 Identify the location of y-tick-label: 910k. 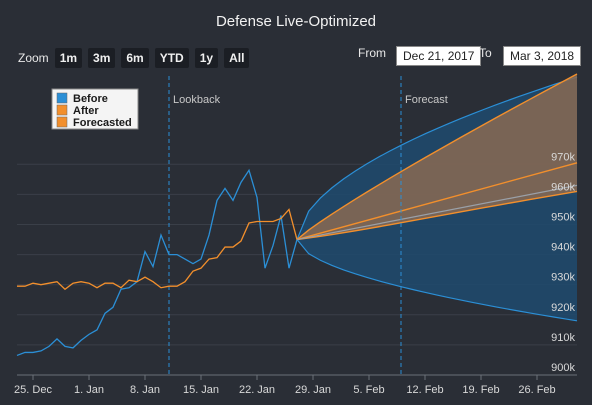
(563, 338).